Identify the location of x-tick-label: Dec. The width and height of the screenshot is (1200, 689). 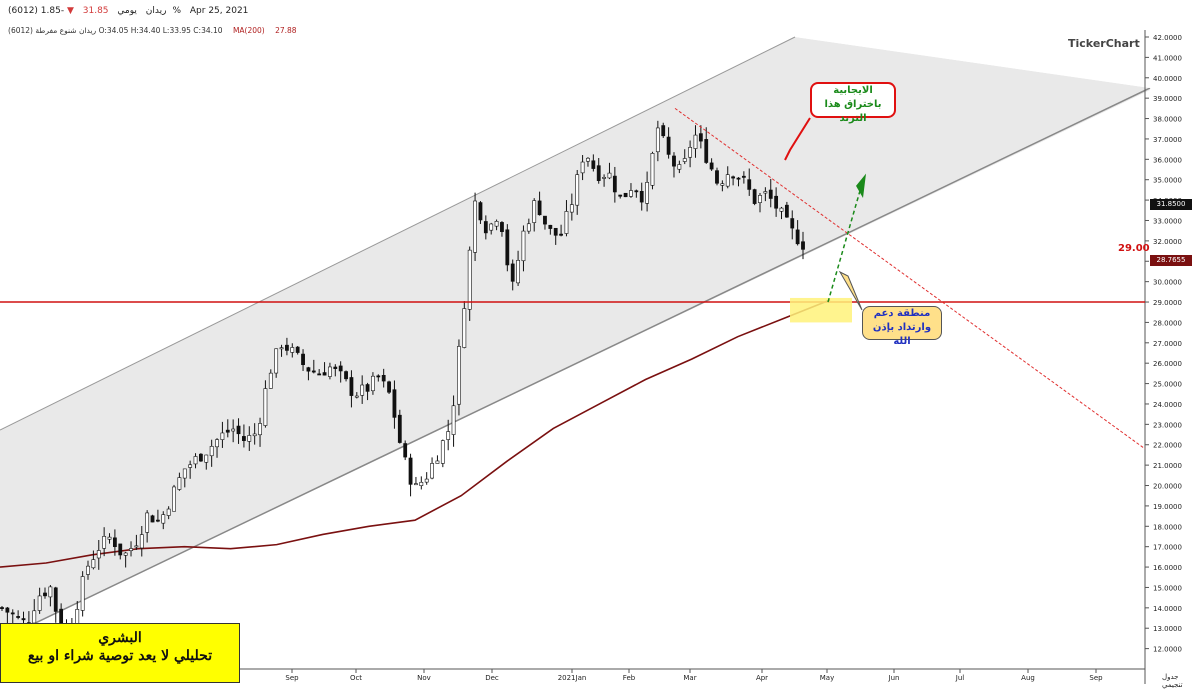
(492, 678).